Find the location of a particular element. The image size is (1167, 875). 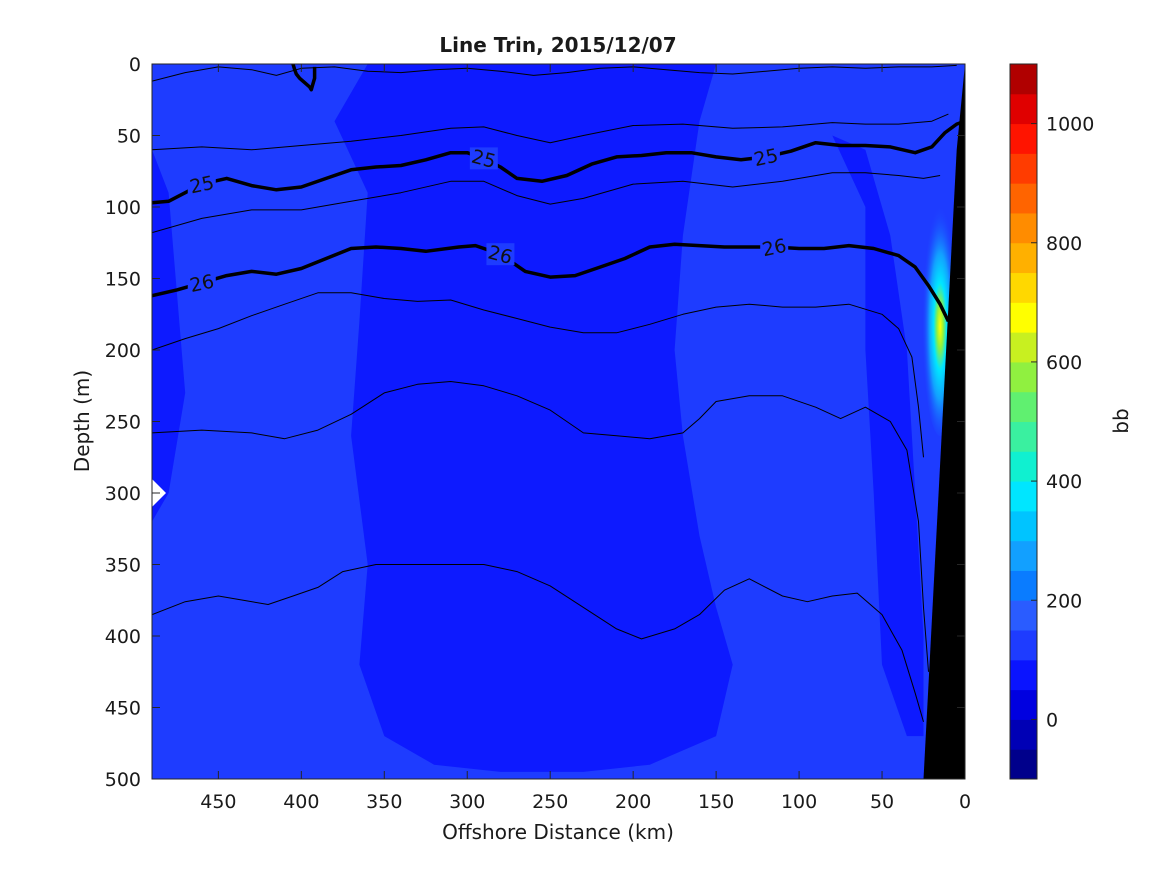

y-tick-label: 250 is located at coordinates (123, 423).